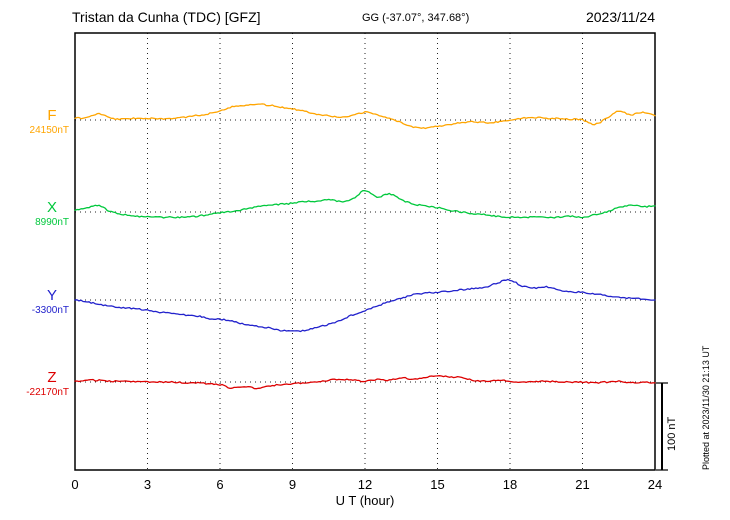  Describe the element at coordinates (437, 484) in the screenshot. I see `x-tick-label: 15` at that location.